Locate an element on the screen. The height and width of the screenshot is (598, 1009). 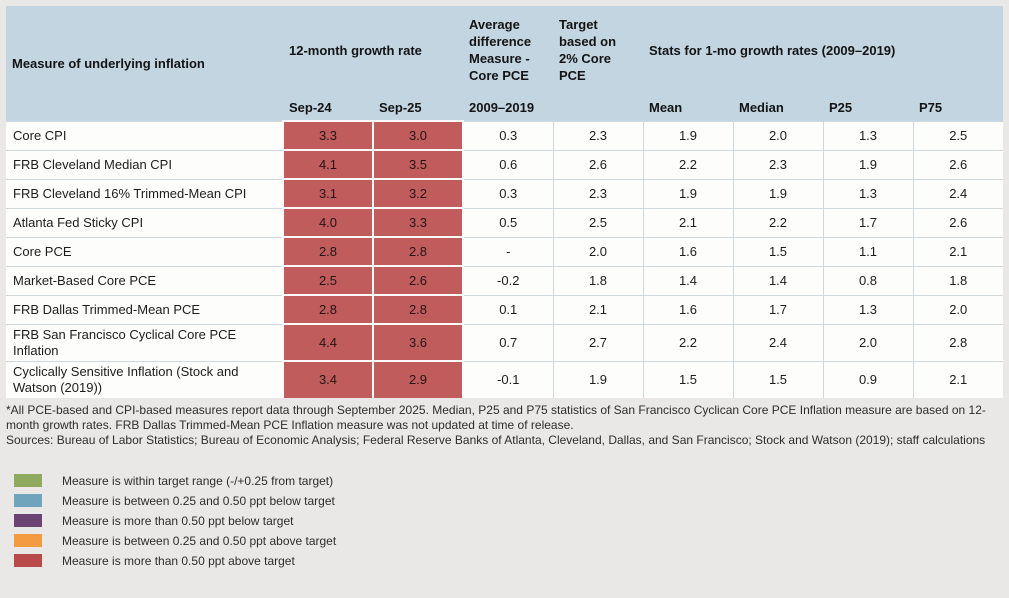
cell-p75: 2.8 is located at coordinates (958, 342).